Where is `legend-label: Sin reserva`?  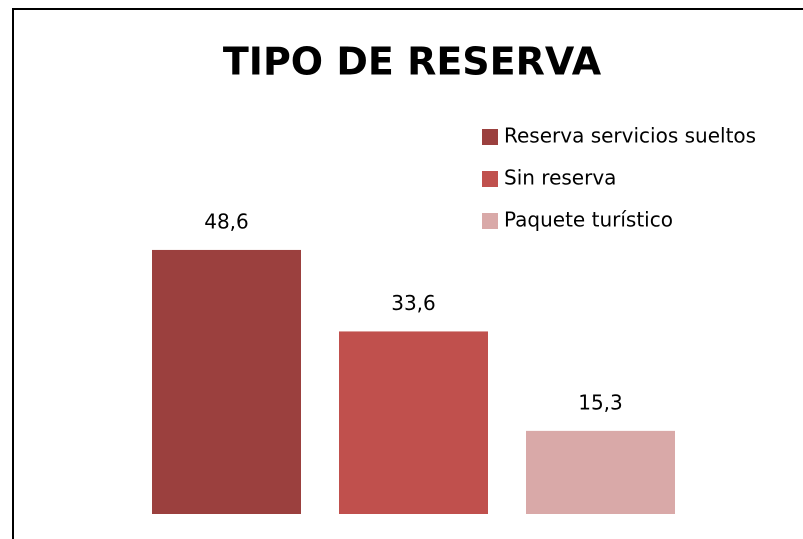 legend-label: Sin reserva is located at coordinates (560, 178).